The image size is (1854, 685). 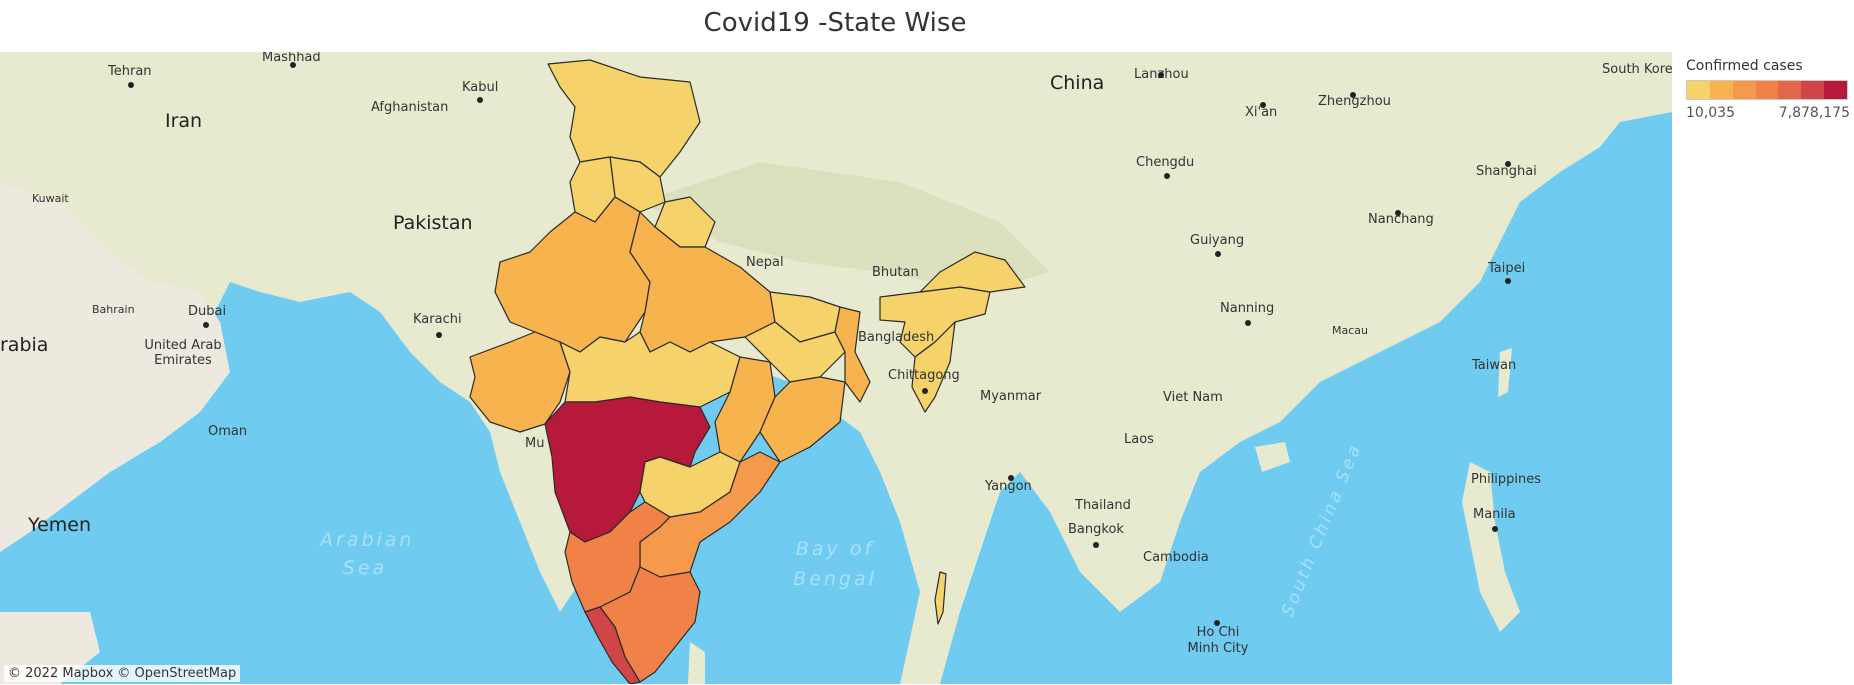 What do you see at coordinates (293, 65) in the screenshot?
I see `dot-mashhad` at bounding box center [293, 65].